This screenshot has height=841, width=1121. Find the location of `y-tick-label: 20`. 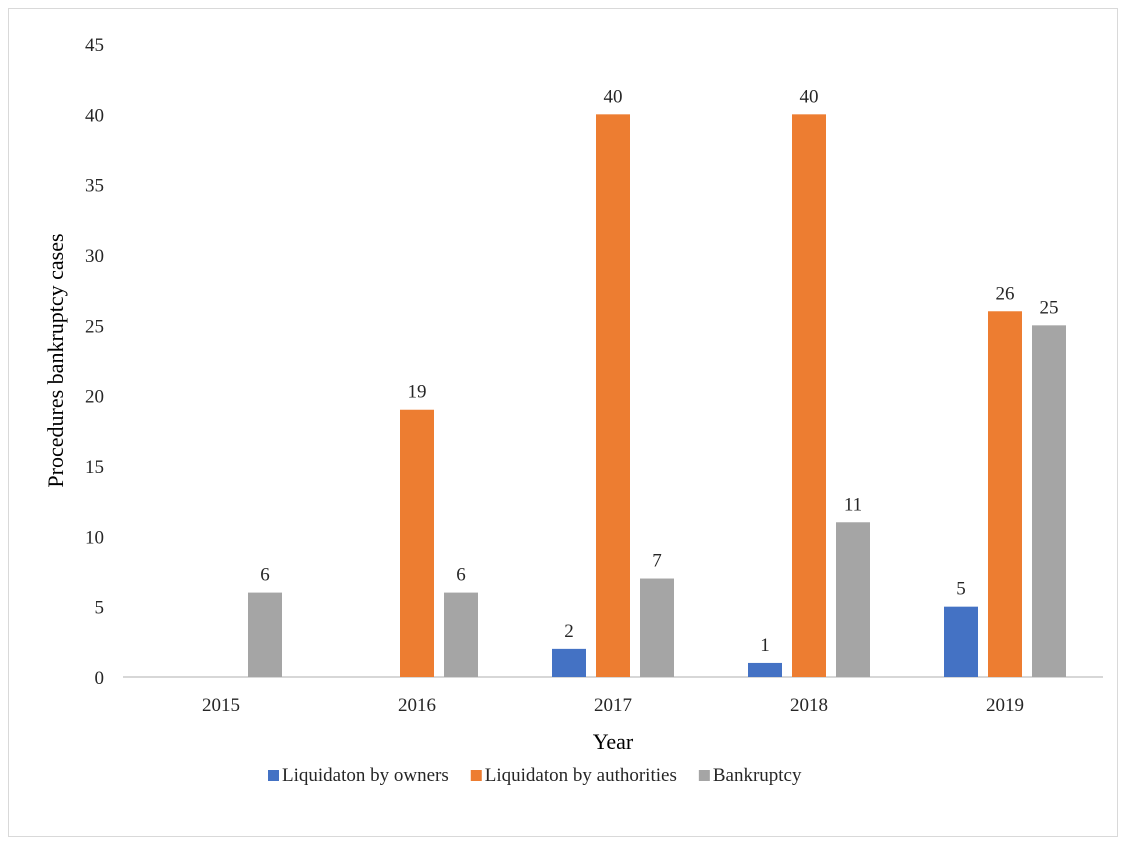

y-tick-label: 20 is located at coordinates (94, 397).